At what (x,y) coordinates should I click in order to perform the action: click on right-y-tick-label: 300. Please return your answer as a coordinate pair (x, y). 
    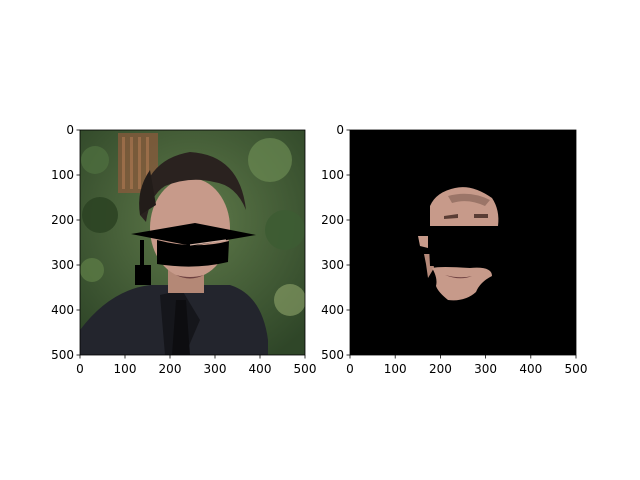
    Looking at the image, I should click on (332, 265).